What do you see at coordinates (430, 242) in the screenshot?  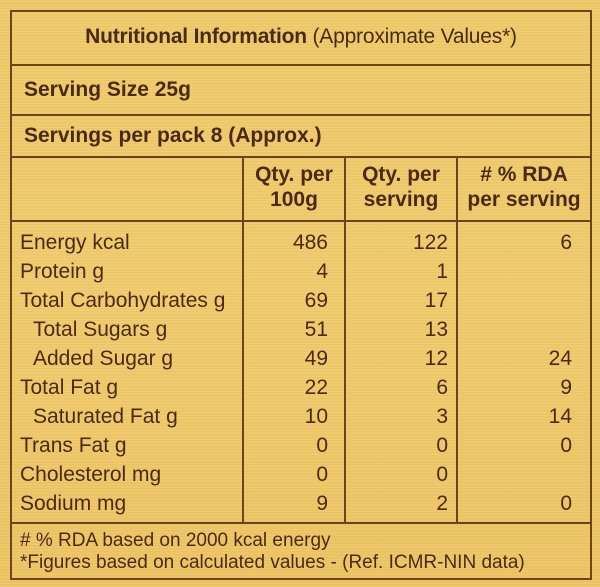 I see `value-per-serving: 122` at bounding box center [430, 242].